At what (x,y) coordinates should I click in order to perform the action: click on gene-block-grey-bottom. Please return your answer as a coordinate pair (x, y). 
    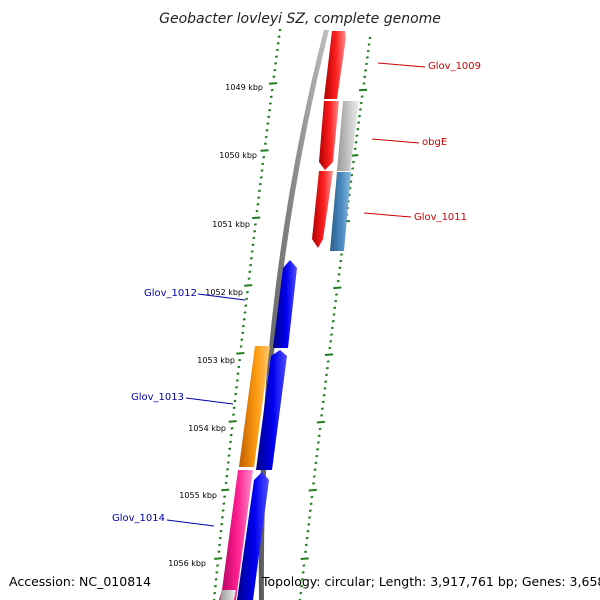
    Looking at the image, I should click on (228, 595).